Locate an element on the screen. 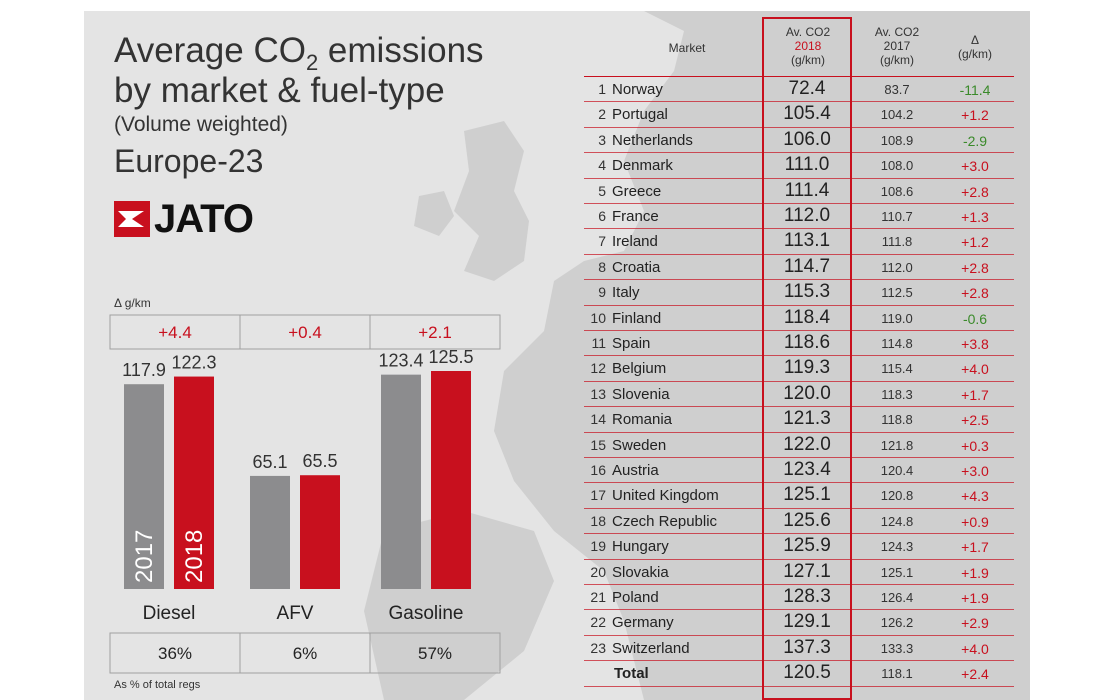 This screenshot has width=1120, height=700. value-2017-slovenia: 118.3 is located at coordinates (897, 394).